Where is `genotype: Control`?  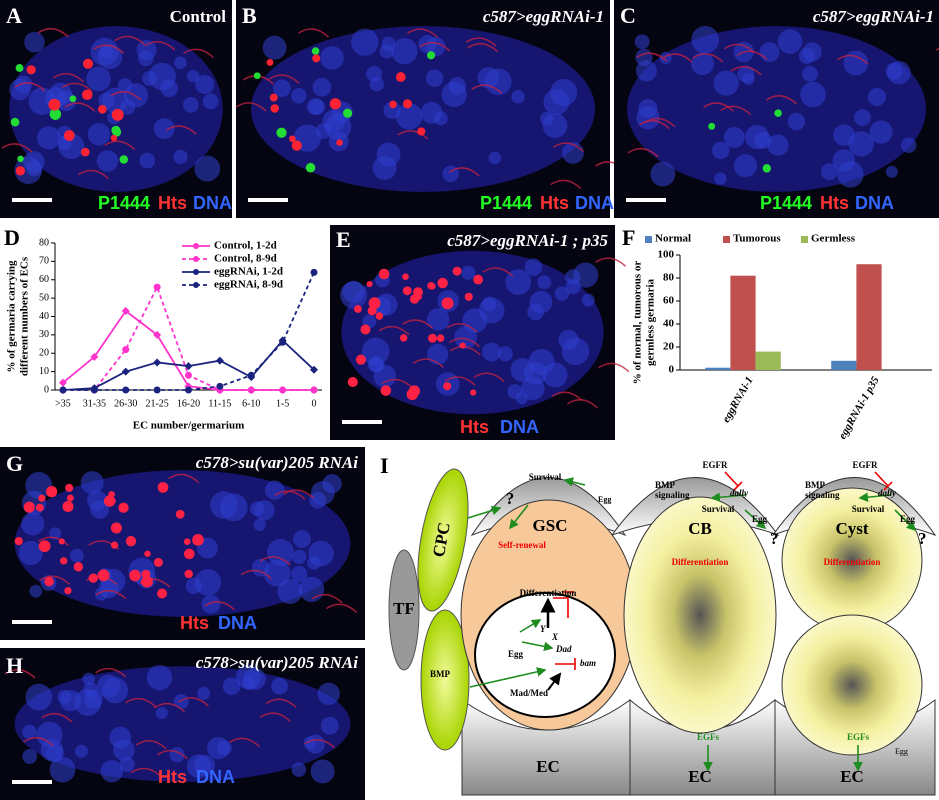 genotype: Control is located at coordinates (198, 16).